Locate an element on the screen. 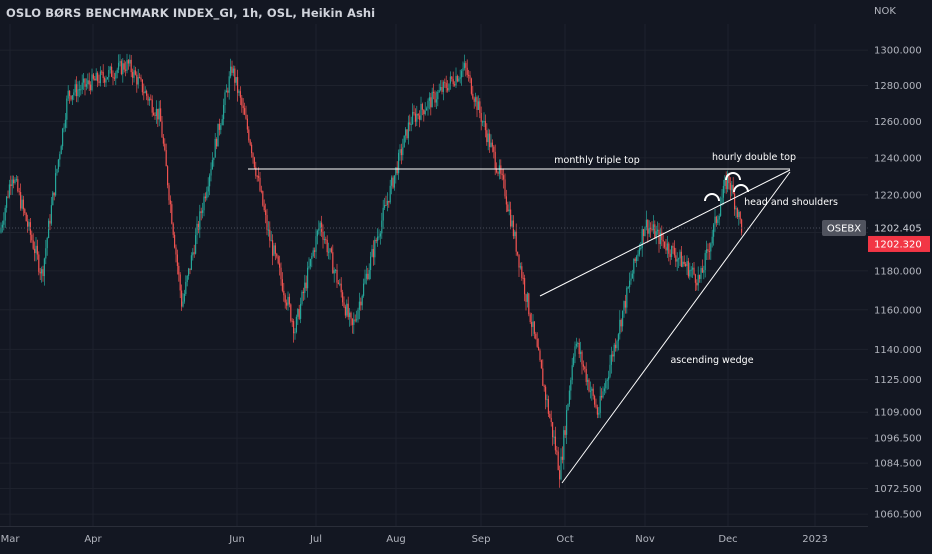 The height and width of the screenshot is (554, 932). price-tick-label: 1160.000 is located at coordinates (898, 310).